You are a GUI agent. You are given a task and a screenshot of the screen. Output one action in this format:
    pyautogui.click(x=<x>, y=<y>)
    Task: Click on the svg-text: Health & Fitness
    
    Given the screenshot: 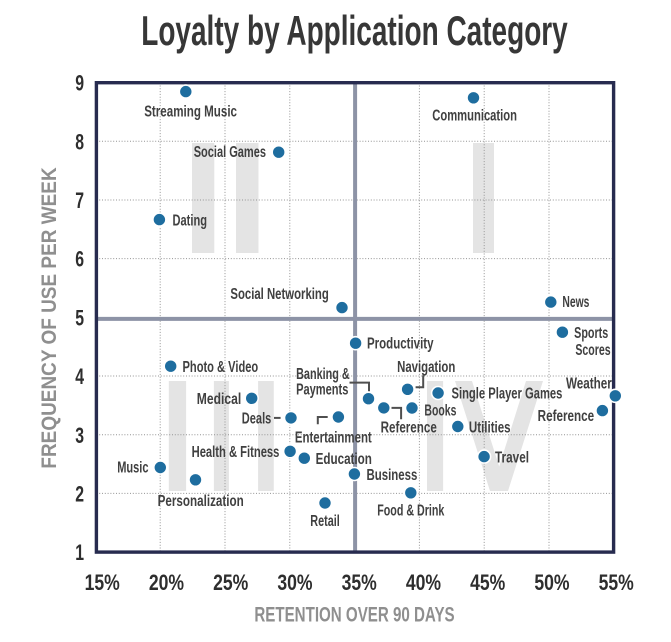 What is the action you would take?
    pyautogui.click(x=236, y=452)
    